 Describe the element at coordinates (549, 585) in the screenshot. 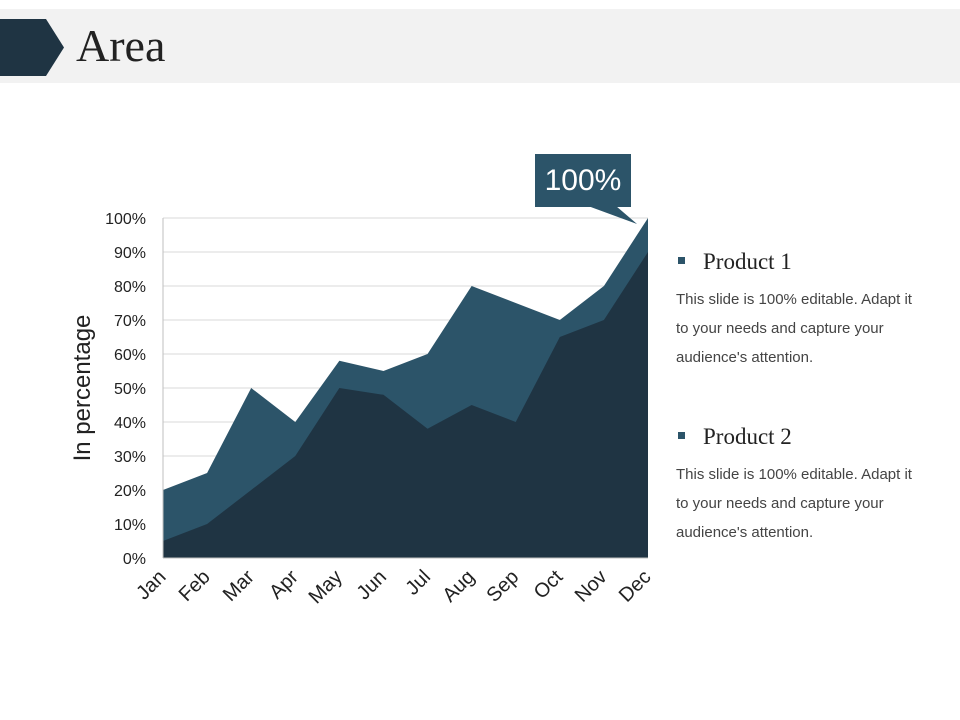

I see `x-tick-label: Oct` at that location.